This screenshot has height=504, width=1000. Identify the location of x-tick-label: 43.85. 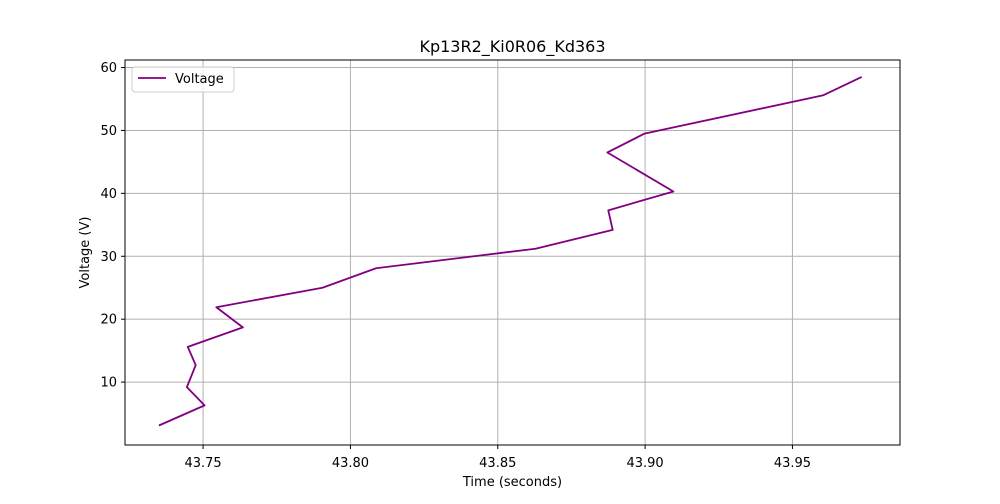
(497, 463).